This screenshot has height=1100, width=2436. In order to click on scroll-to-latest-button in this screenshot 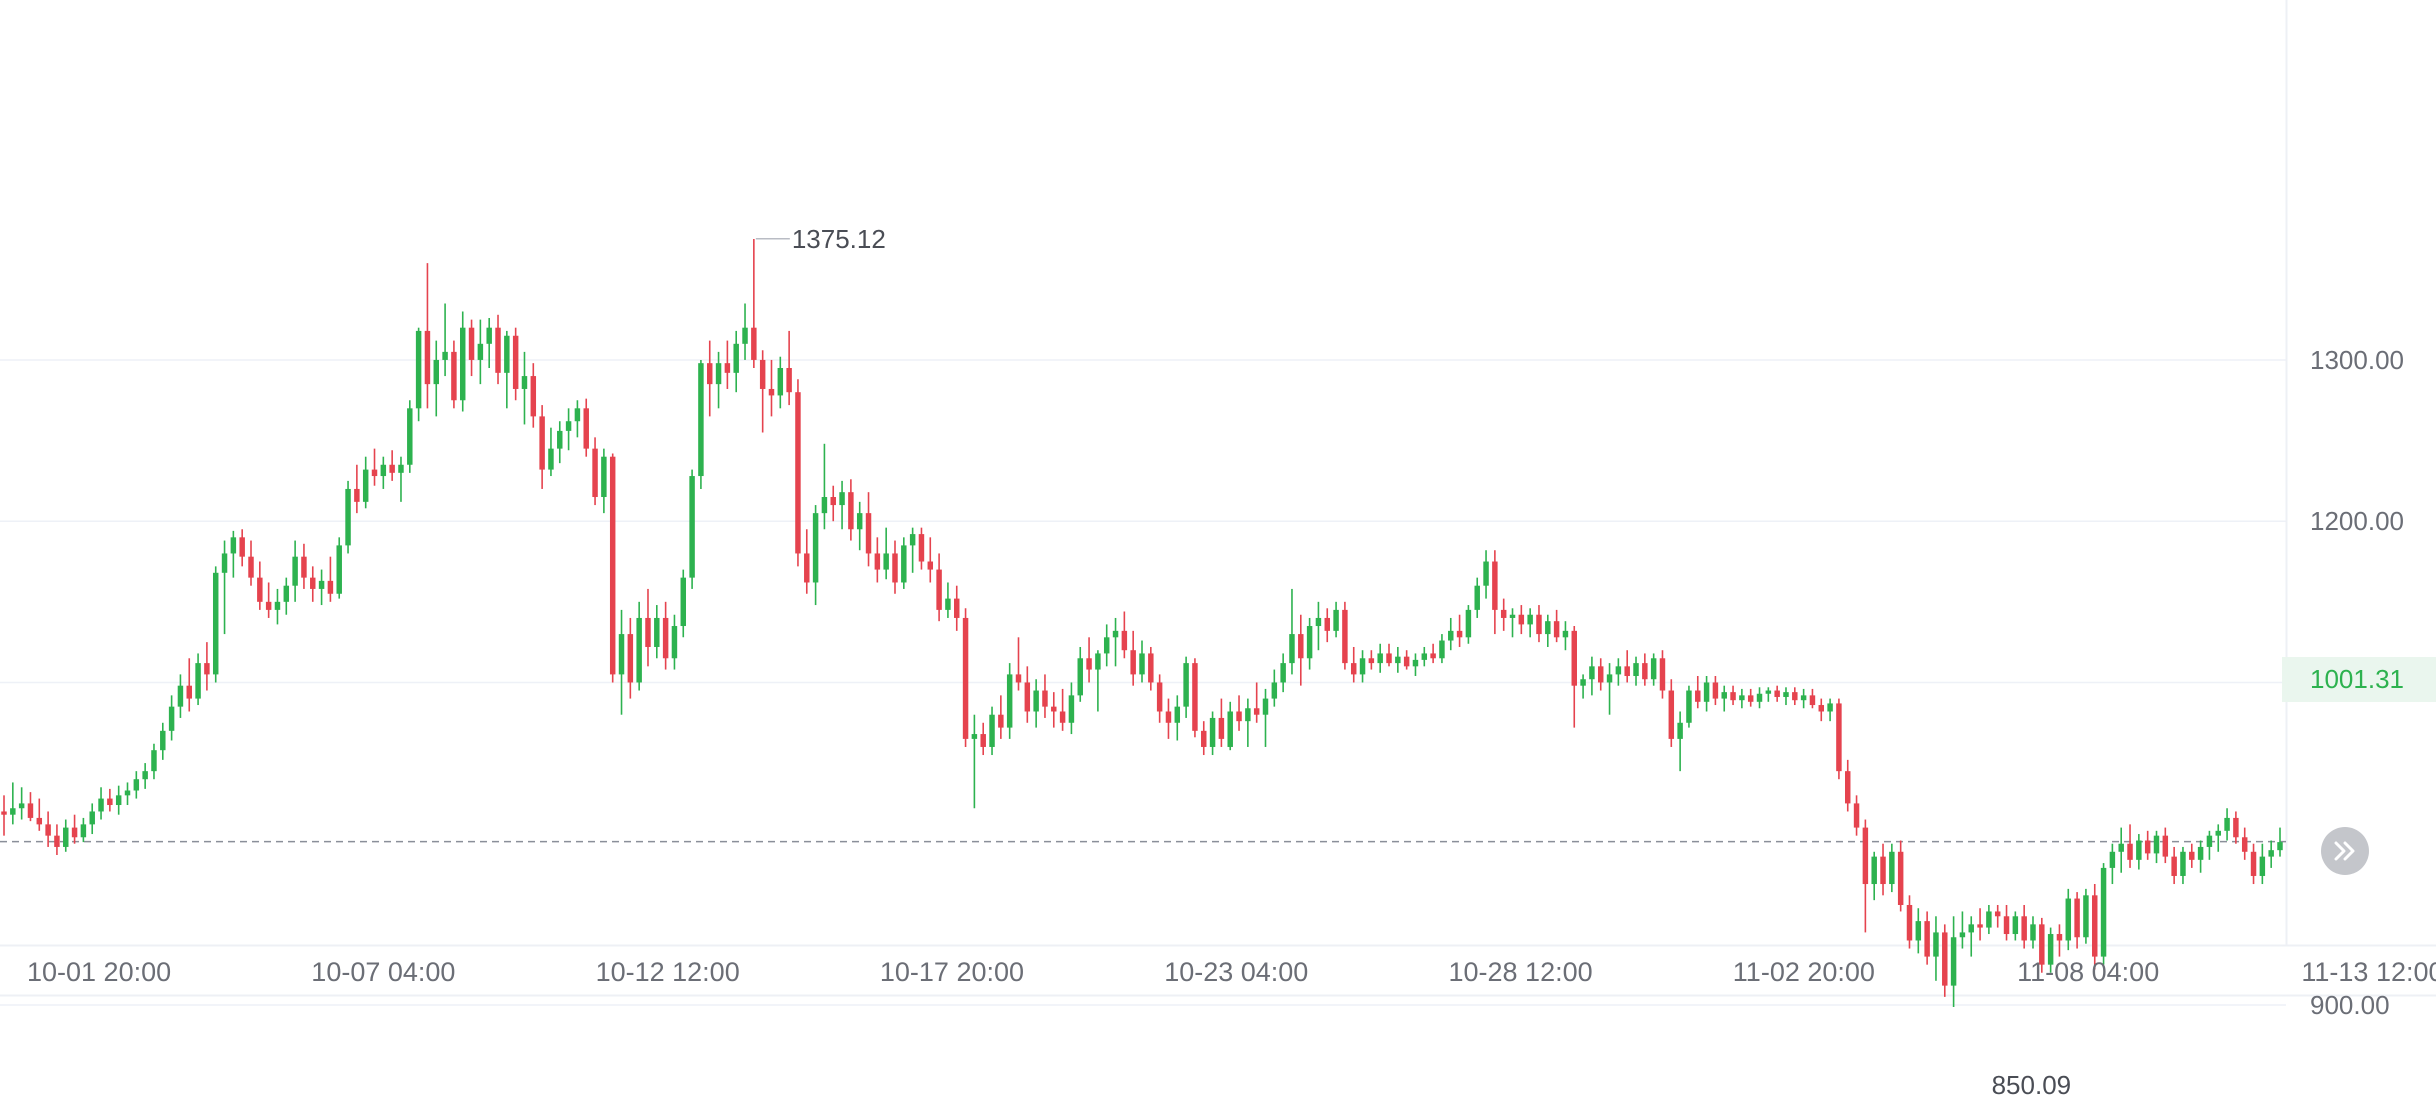, I will do `click(2345, 851)`.